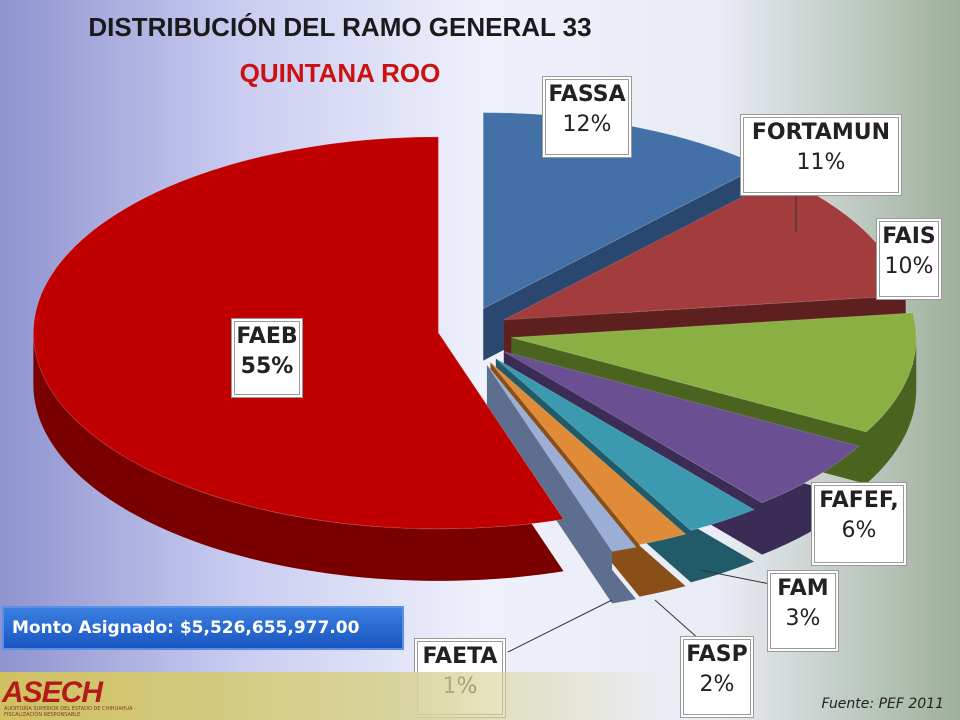 This screenshot has height=720, width=960. I want to click on pie-slice-fam, so click(625, 444).